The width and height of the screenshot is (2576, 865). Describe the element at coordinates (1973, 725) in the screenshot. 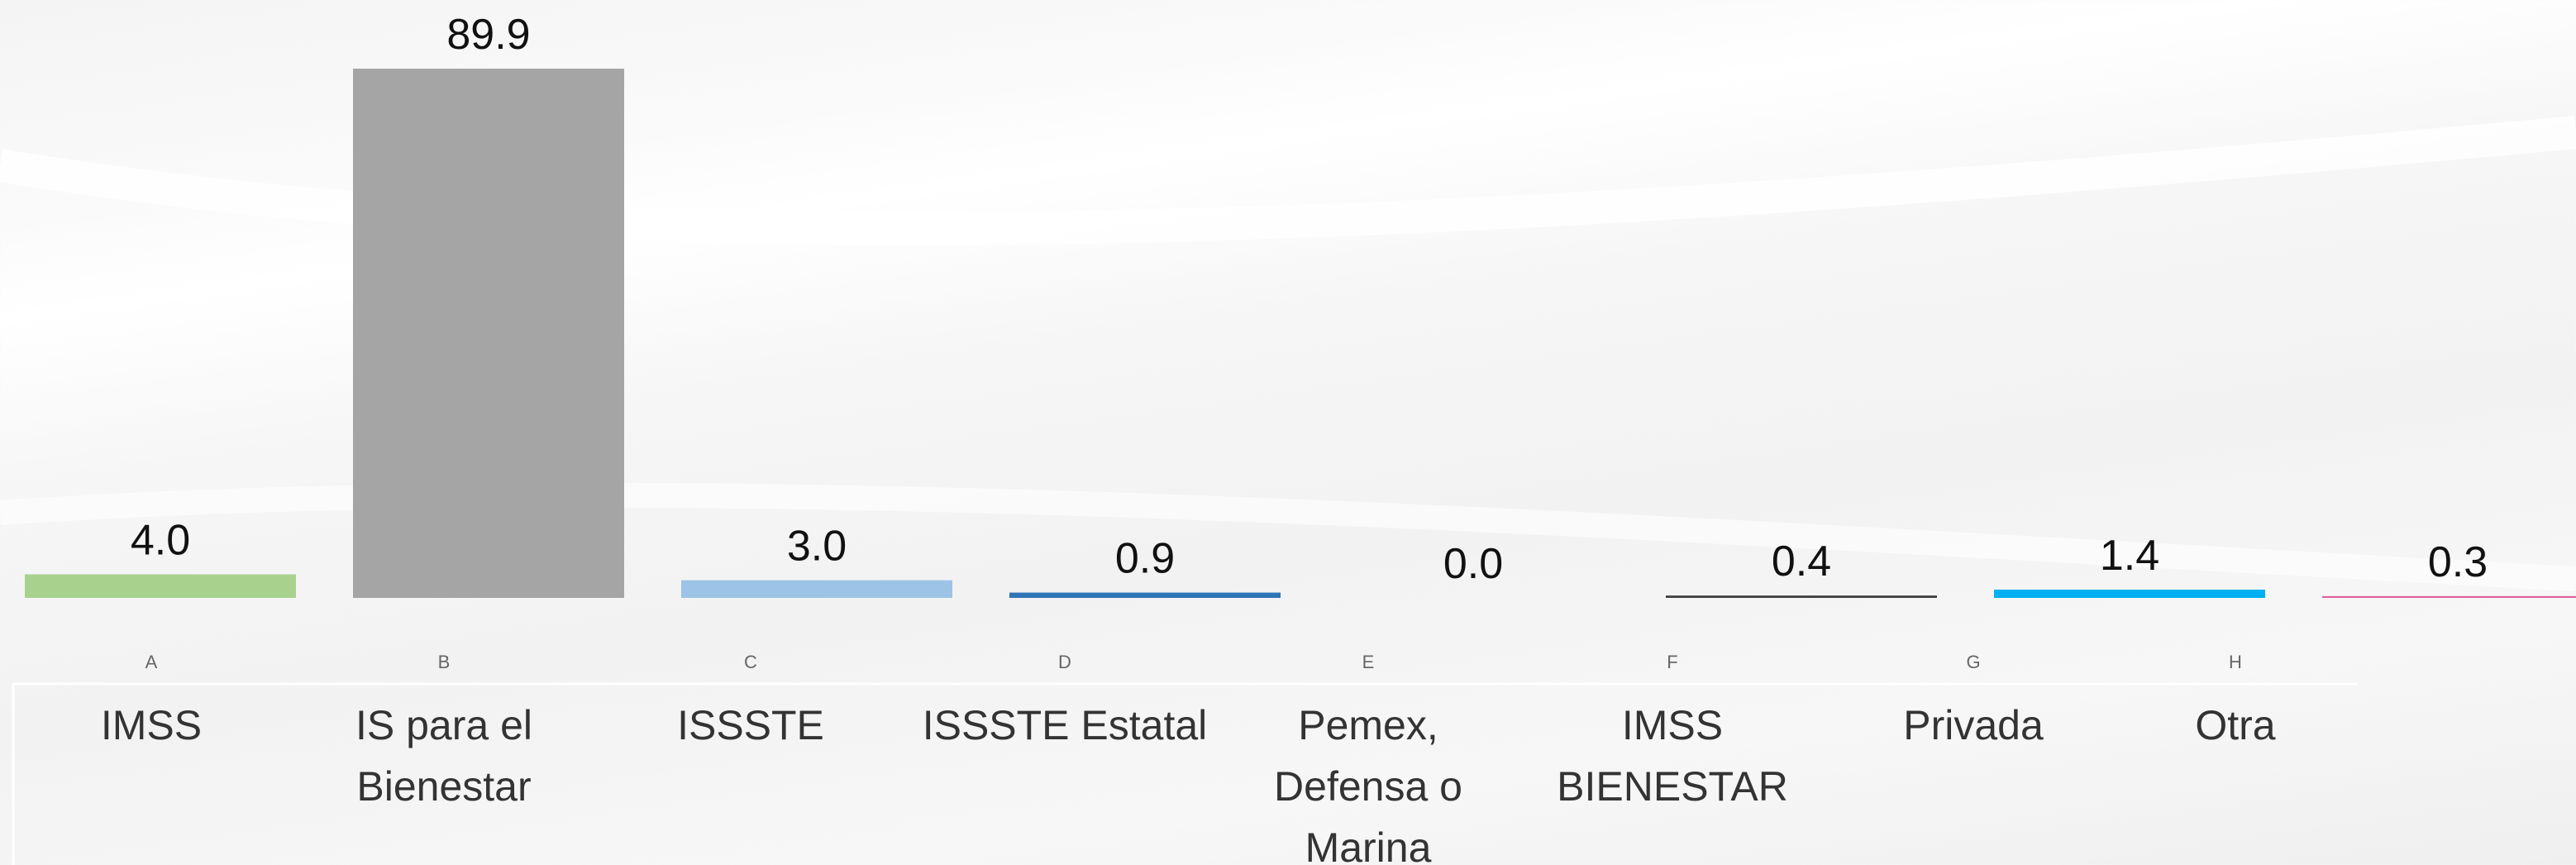

I see `category-label: Privada` at that location.